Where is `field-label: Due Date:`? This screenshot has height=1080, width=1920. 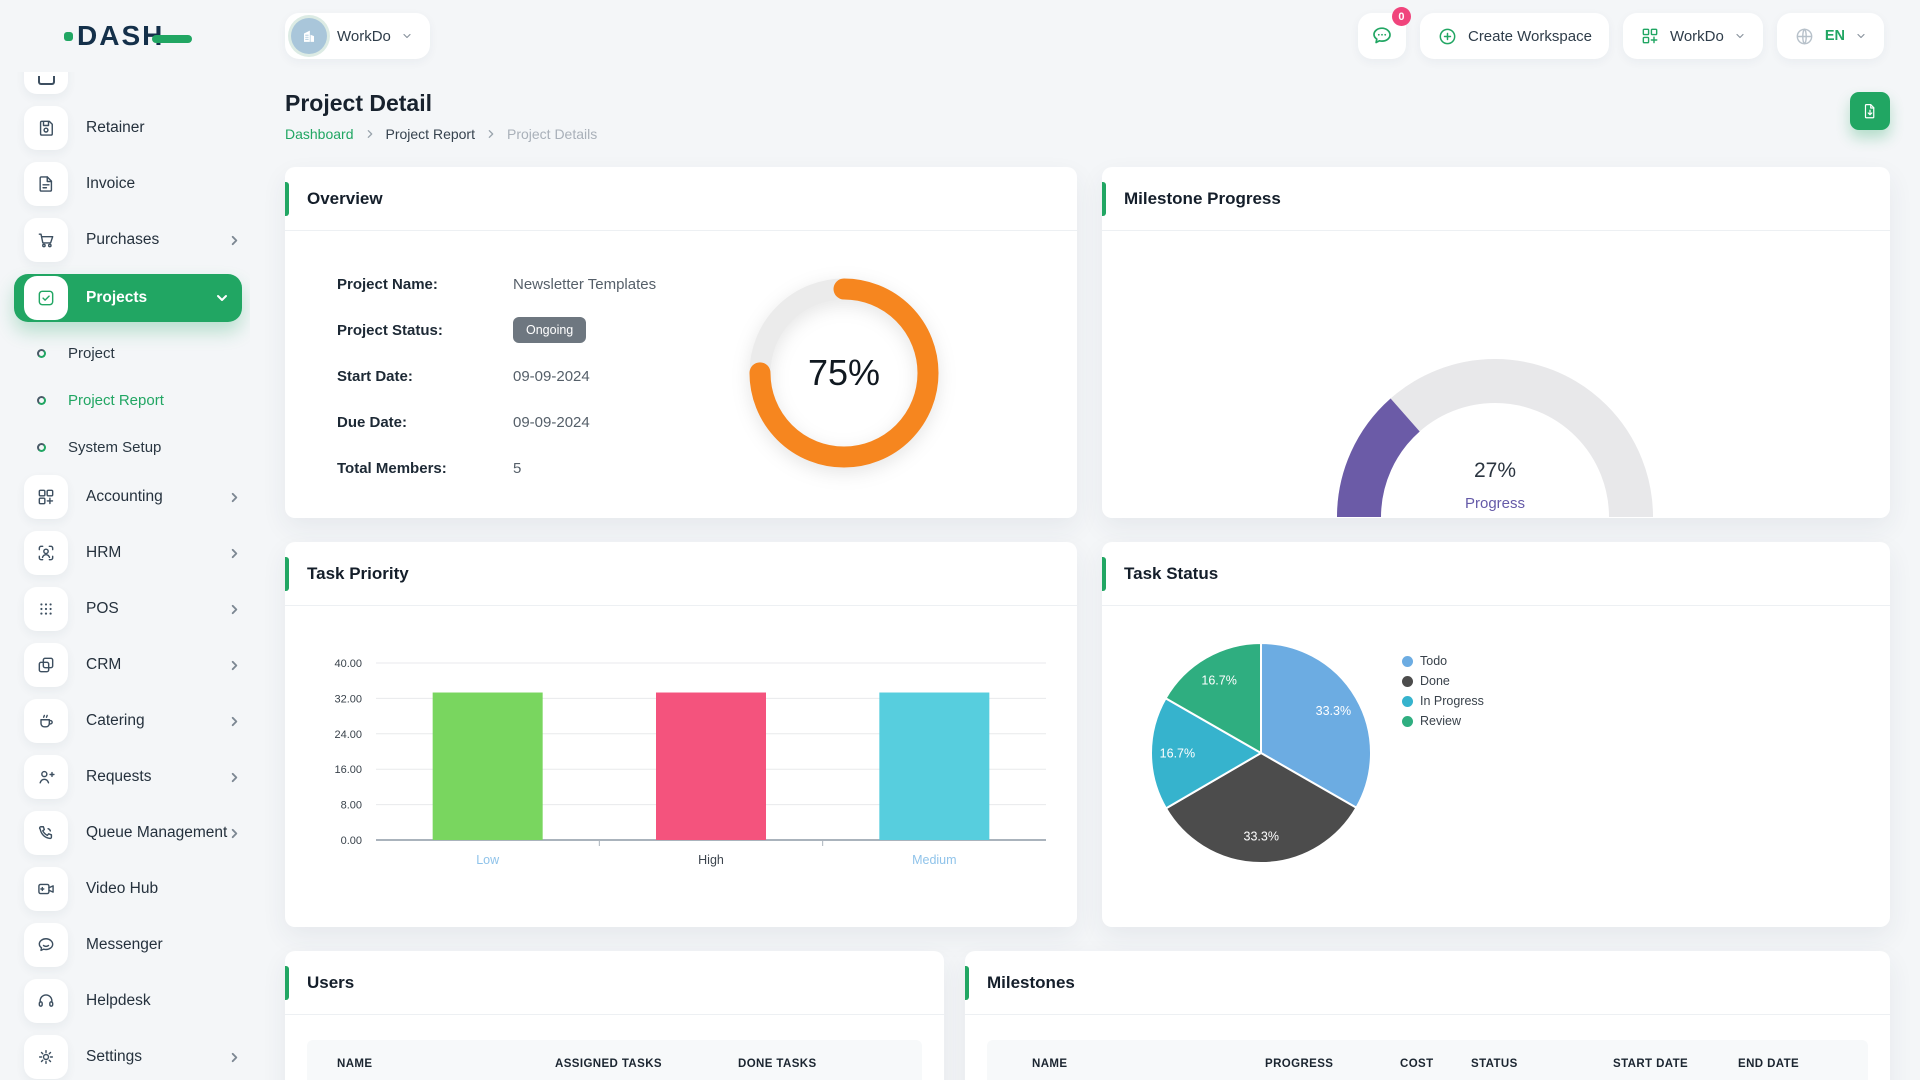 field-label: Due Date: is located at coordinates (372, 422).